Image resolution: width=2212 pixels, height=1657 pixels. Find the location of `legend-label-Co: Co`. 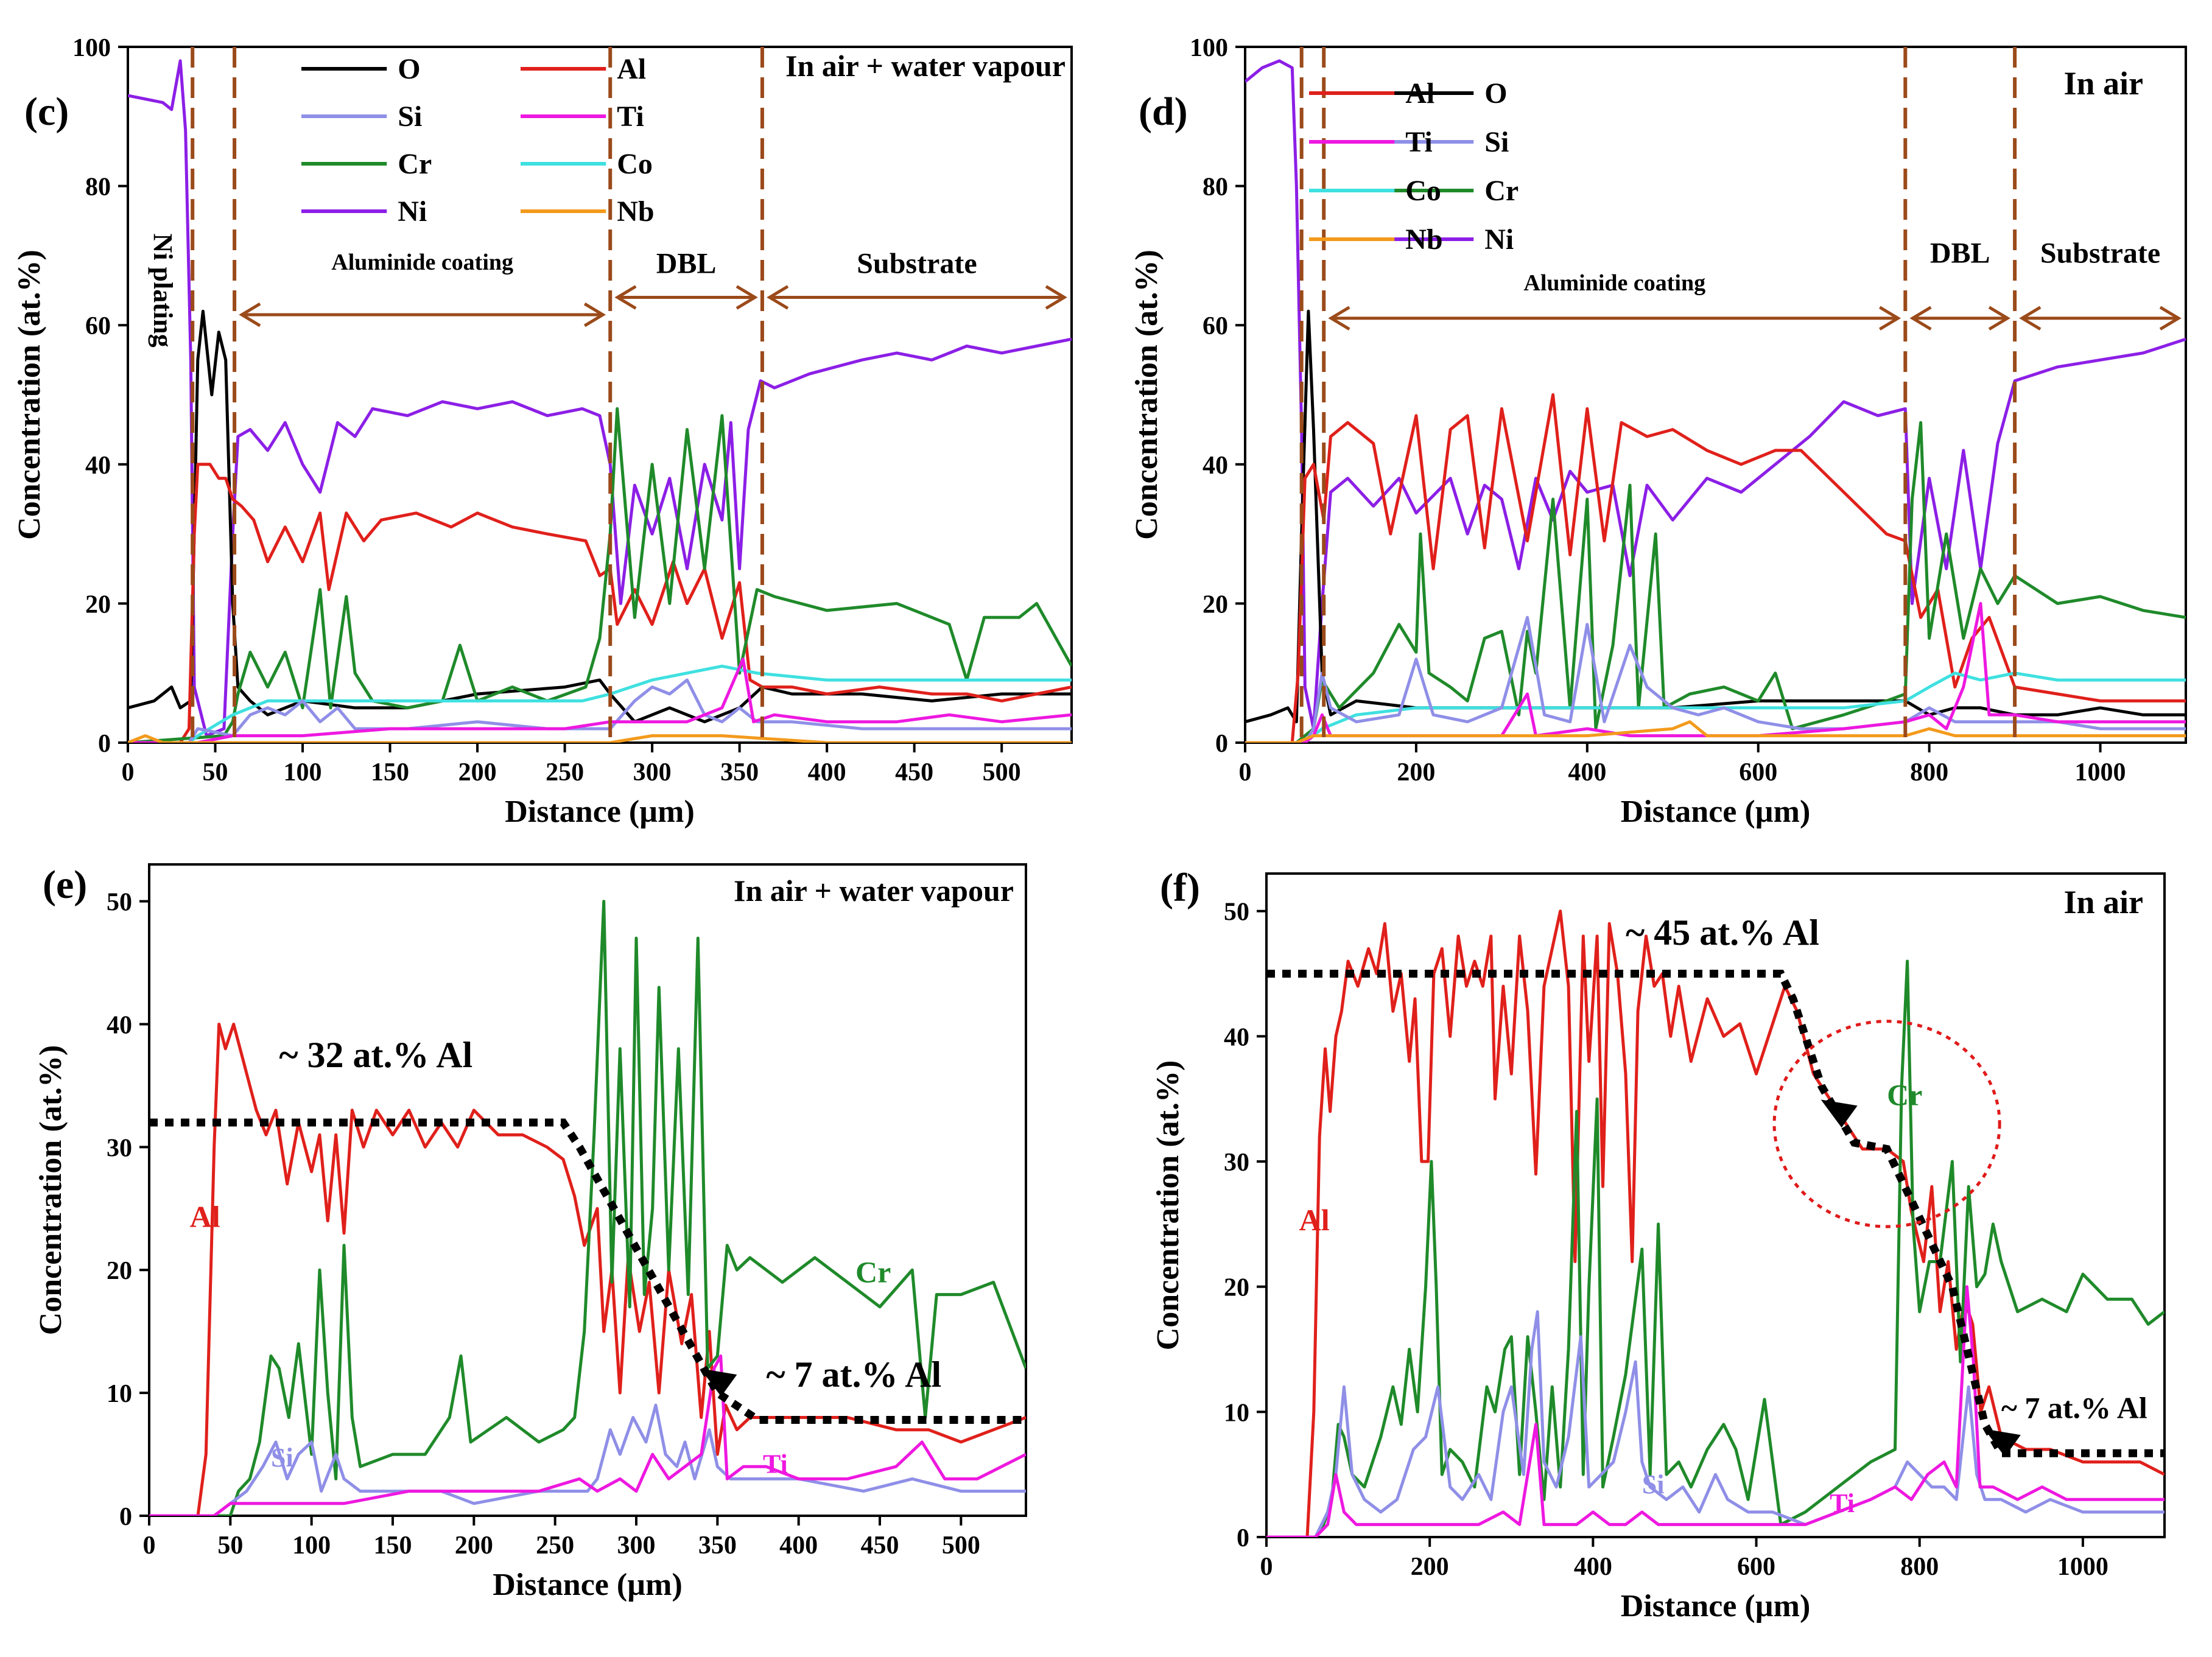

legend-label-Co: Co is located at coordinates (635, 164).